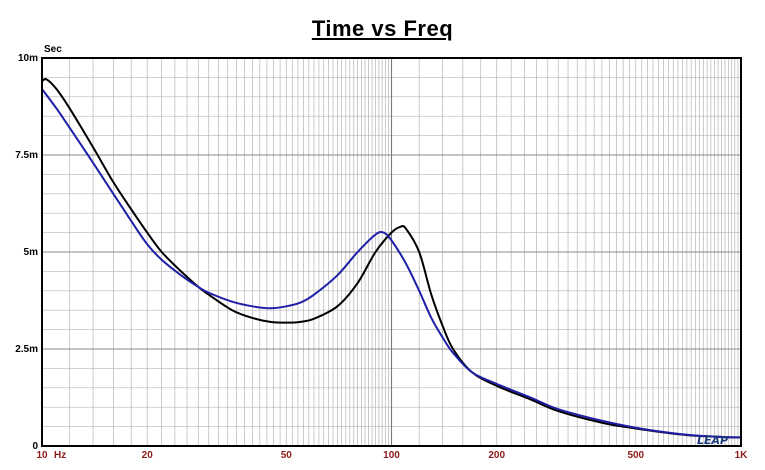  Describe the element at coordinates (26, 349) in the screenshot. I see `y-tick-label: 2.5m` at that location.